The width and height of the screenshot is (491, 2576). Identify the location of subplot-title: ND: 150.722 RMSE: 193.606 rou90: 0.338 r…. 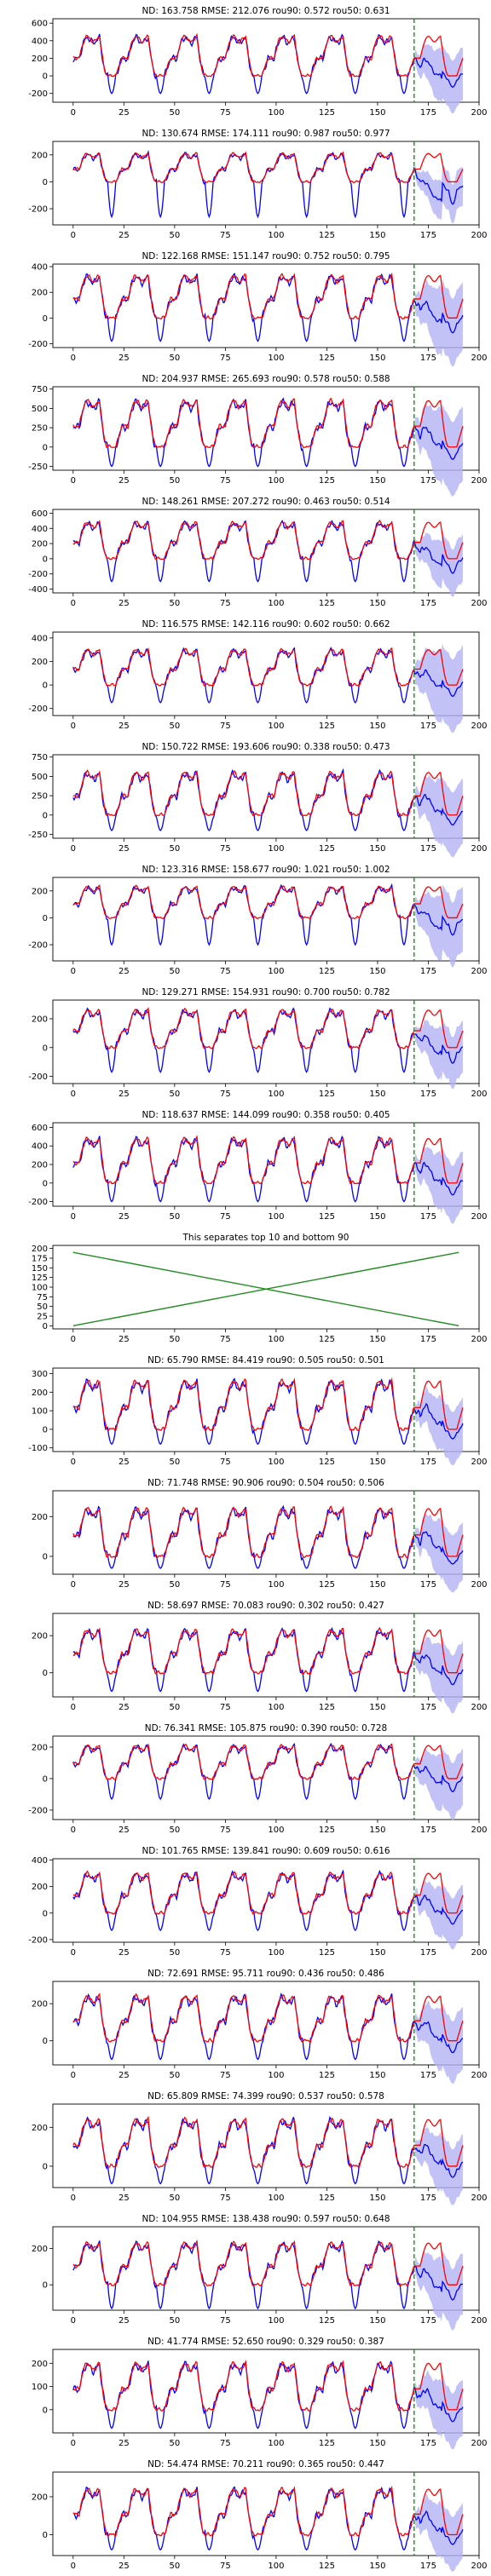
(266, 747).